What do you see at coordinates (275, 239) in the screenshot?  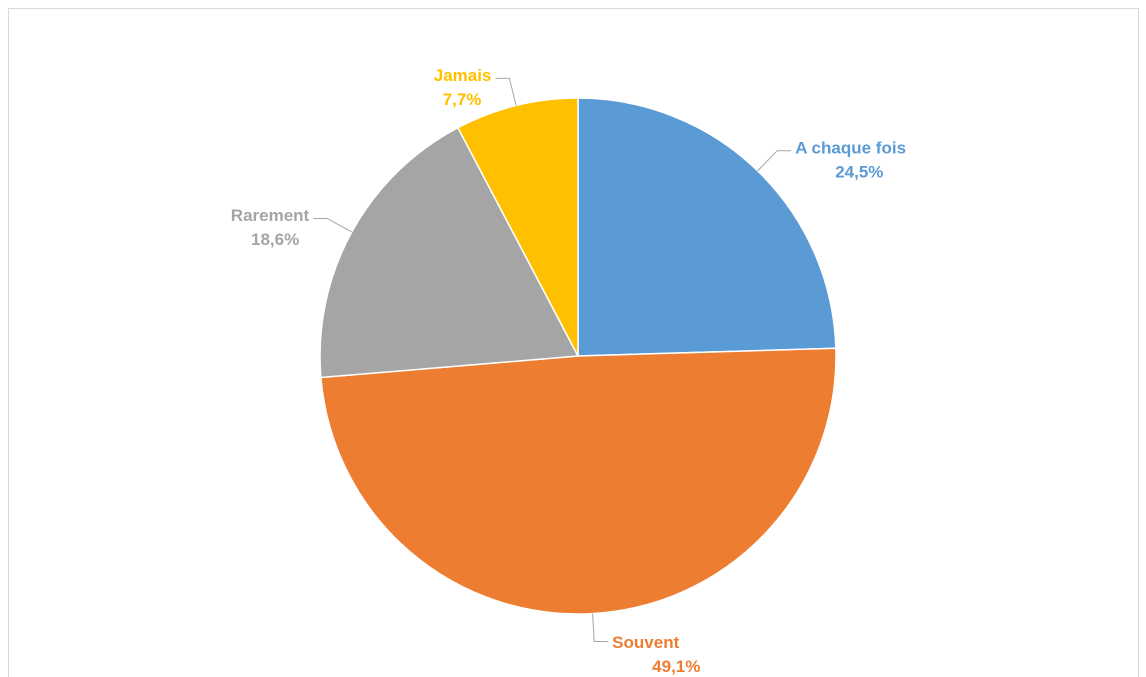 I see `data-label-value: 18,6%` at bounding box center [275, 239].